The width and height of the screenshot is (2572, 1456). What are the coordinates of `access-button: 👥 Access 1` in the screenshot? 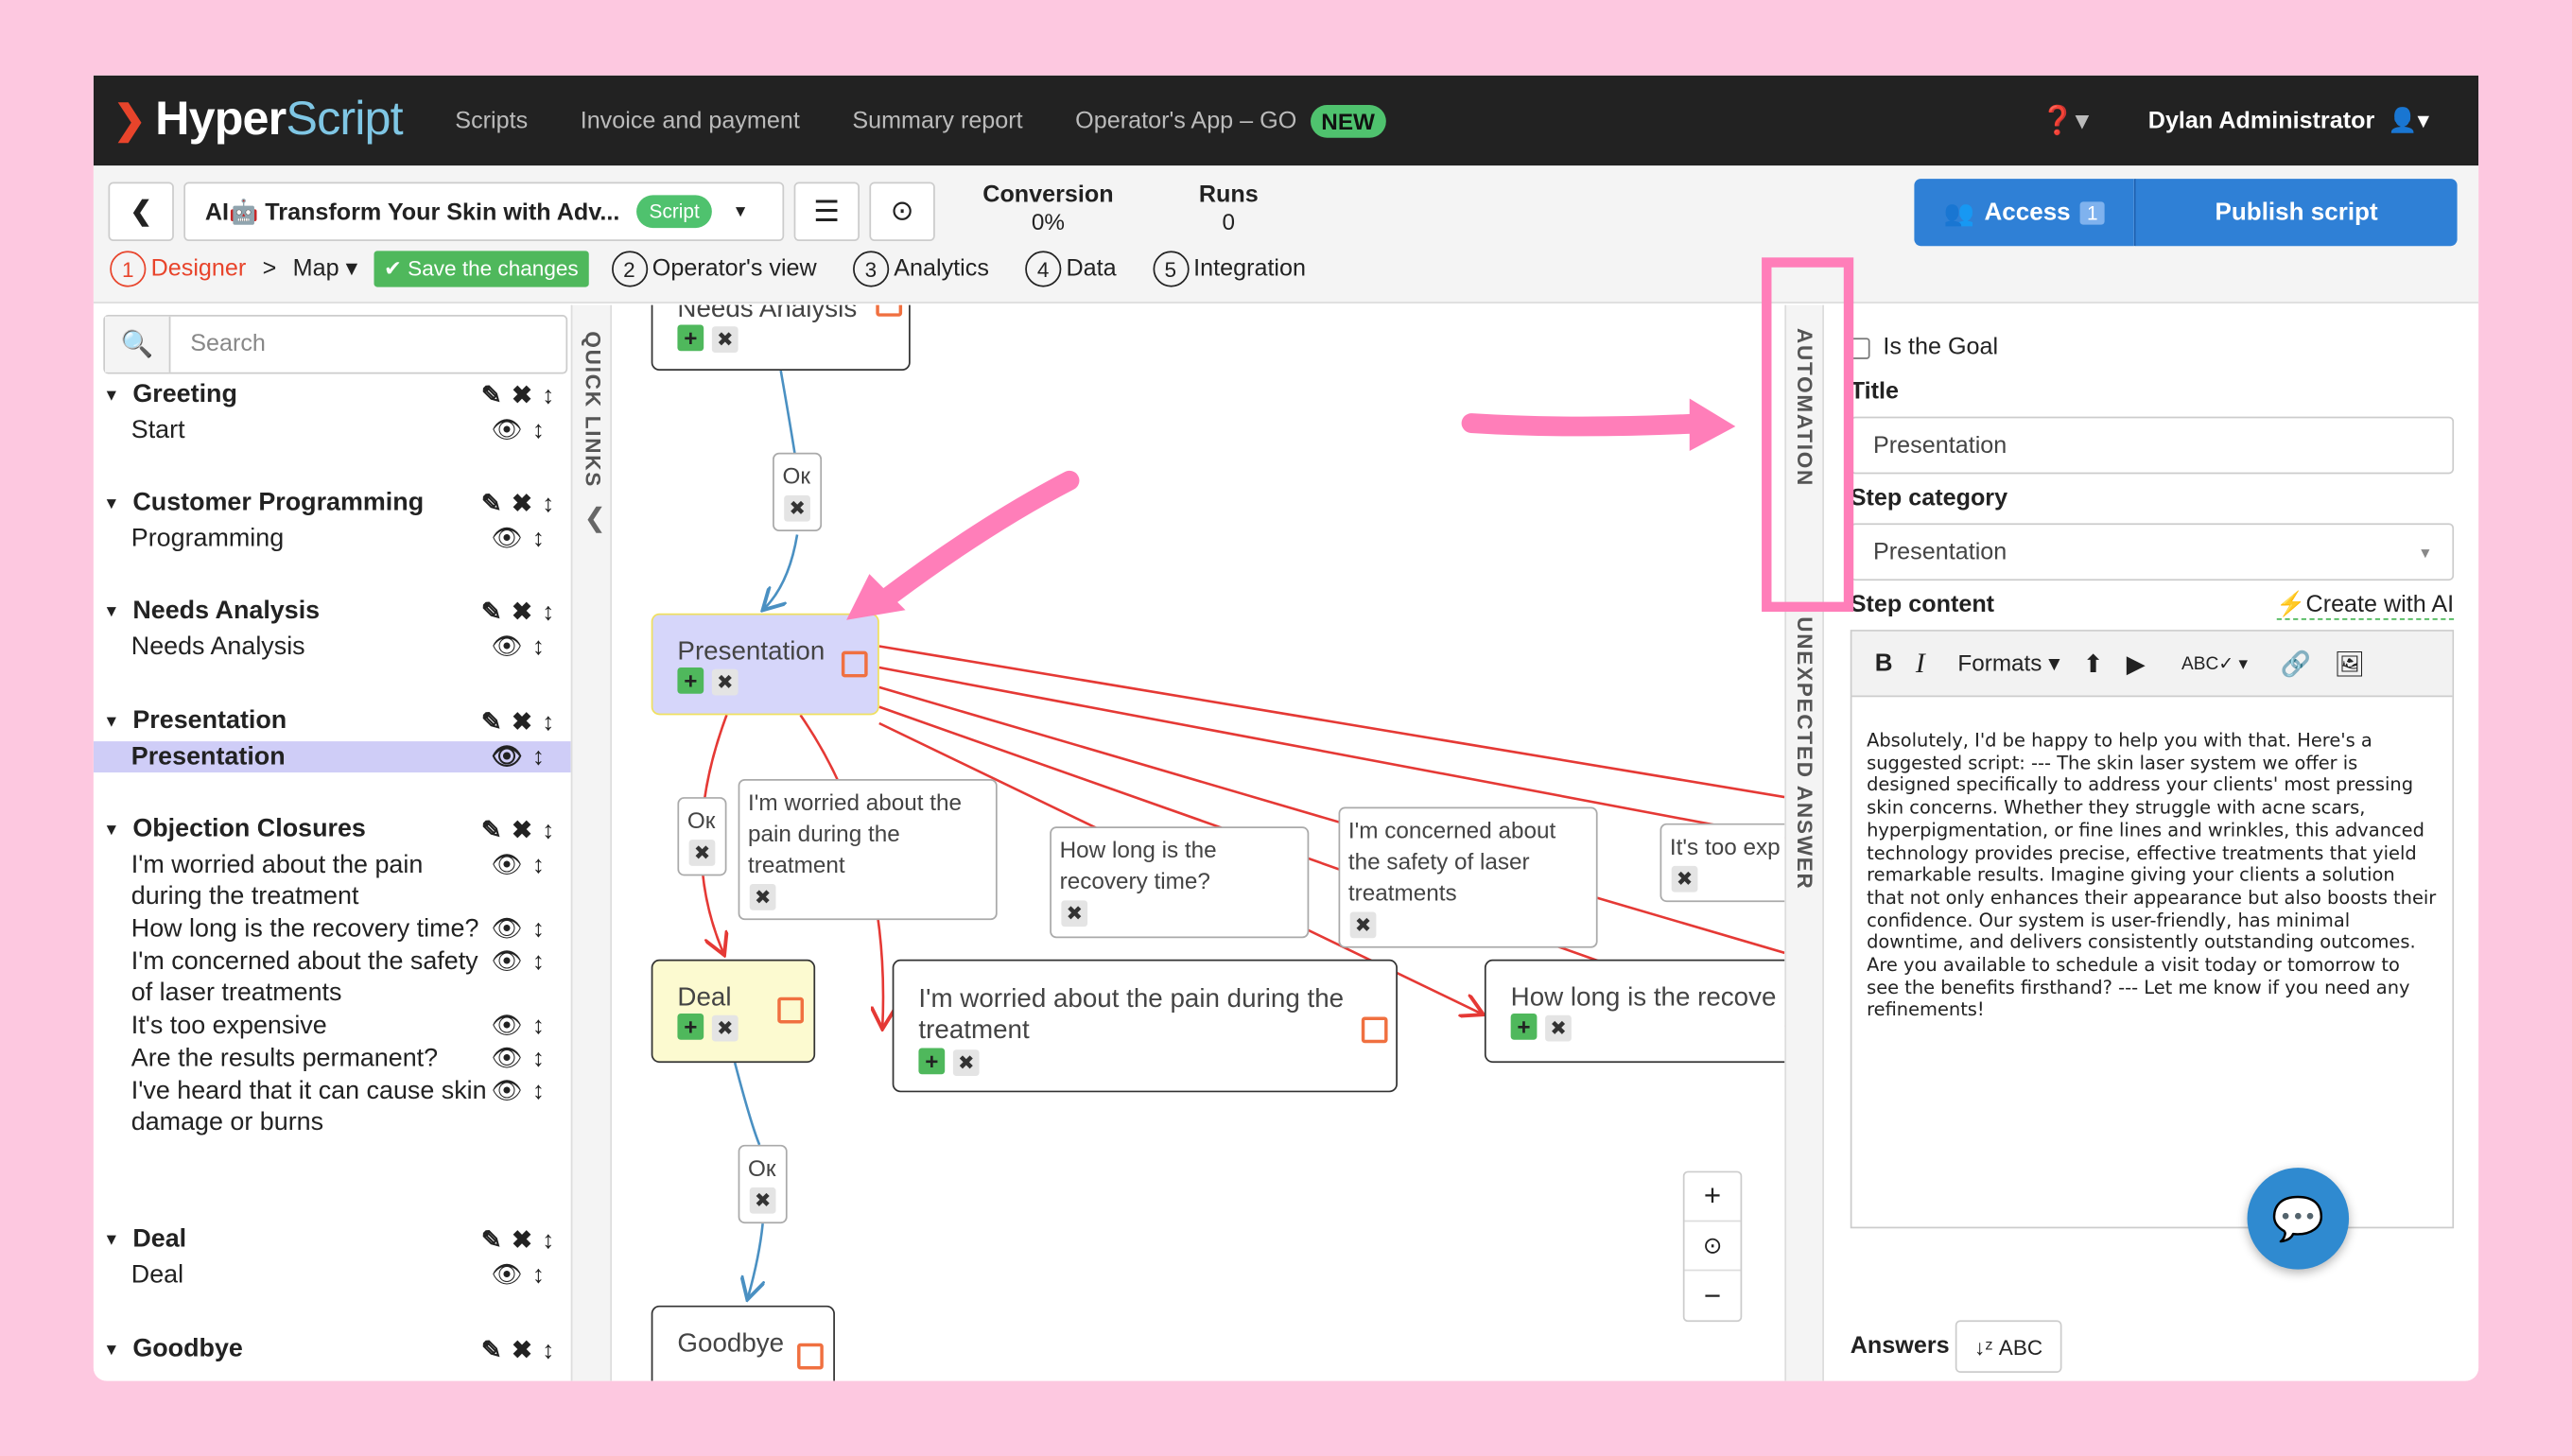 It's located at (2024, 213).